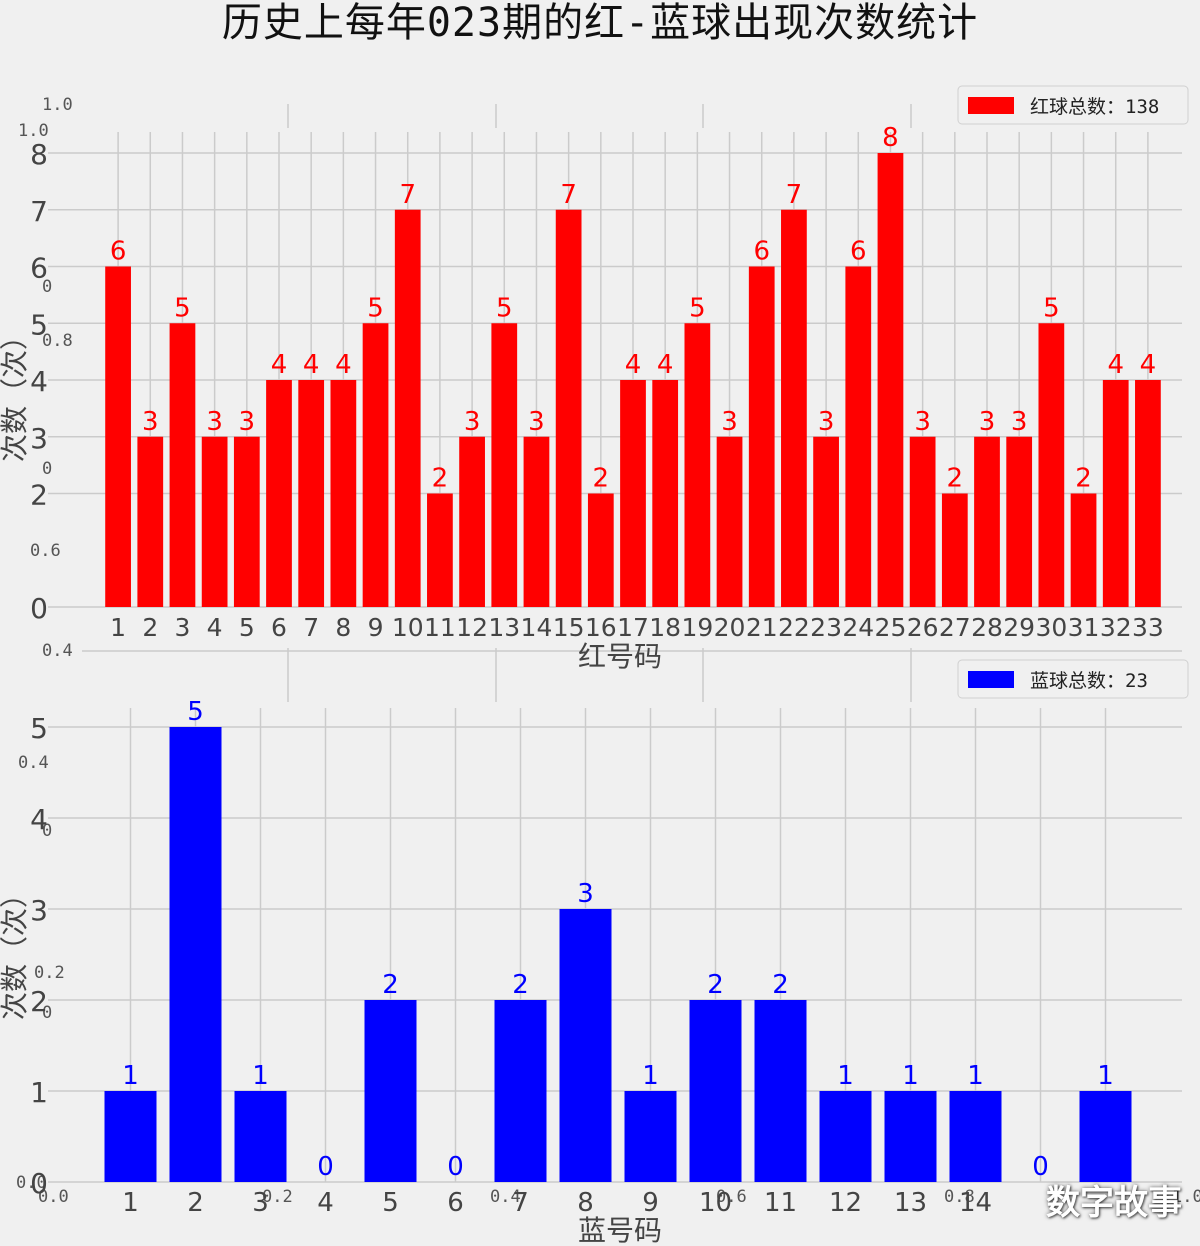 This screenshot has width=1200, height=1246. I want to click on x-tick-label: 30, so click(1051, 627).